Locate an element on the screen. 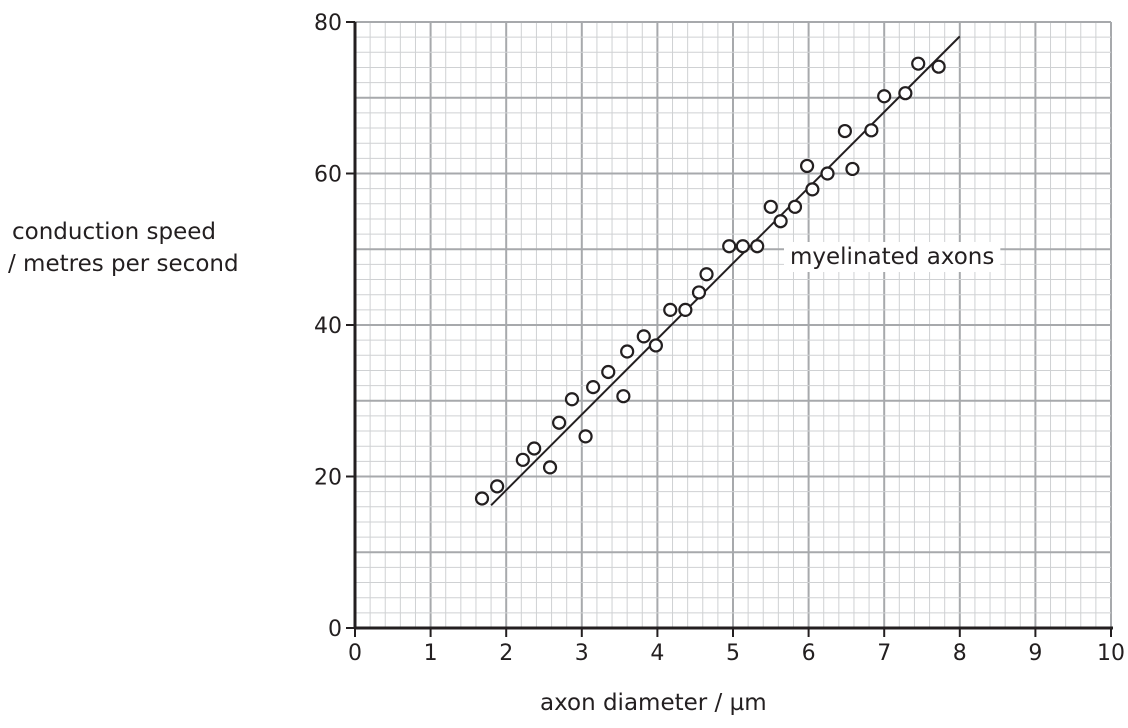  x-tick-label: 8 is located at coordinates (960, 653).